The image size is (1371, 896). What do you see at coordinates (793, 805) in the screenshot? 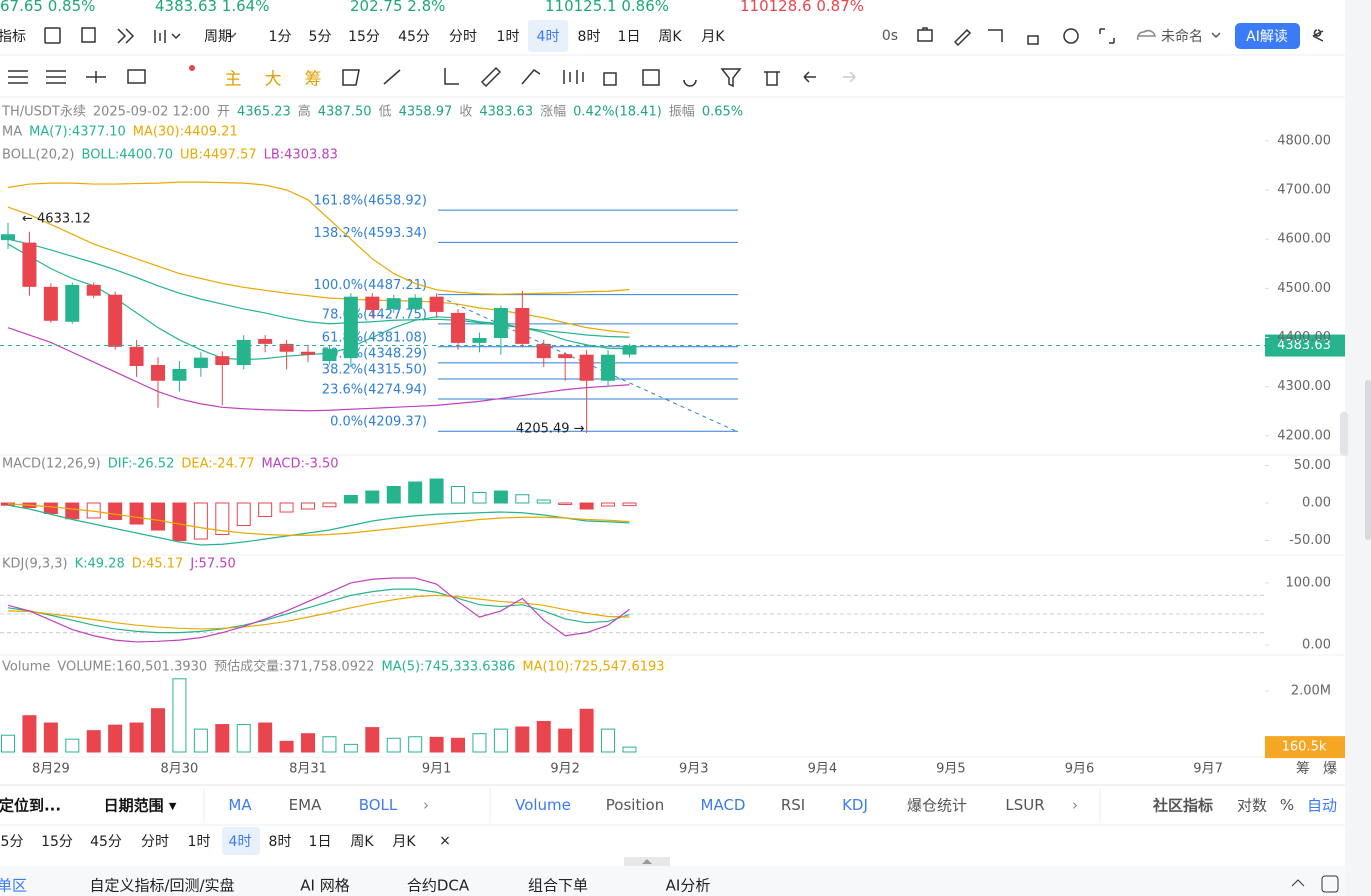
I see `indicator-tab: RSI` at bounding box center [793, 805].